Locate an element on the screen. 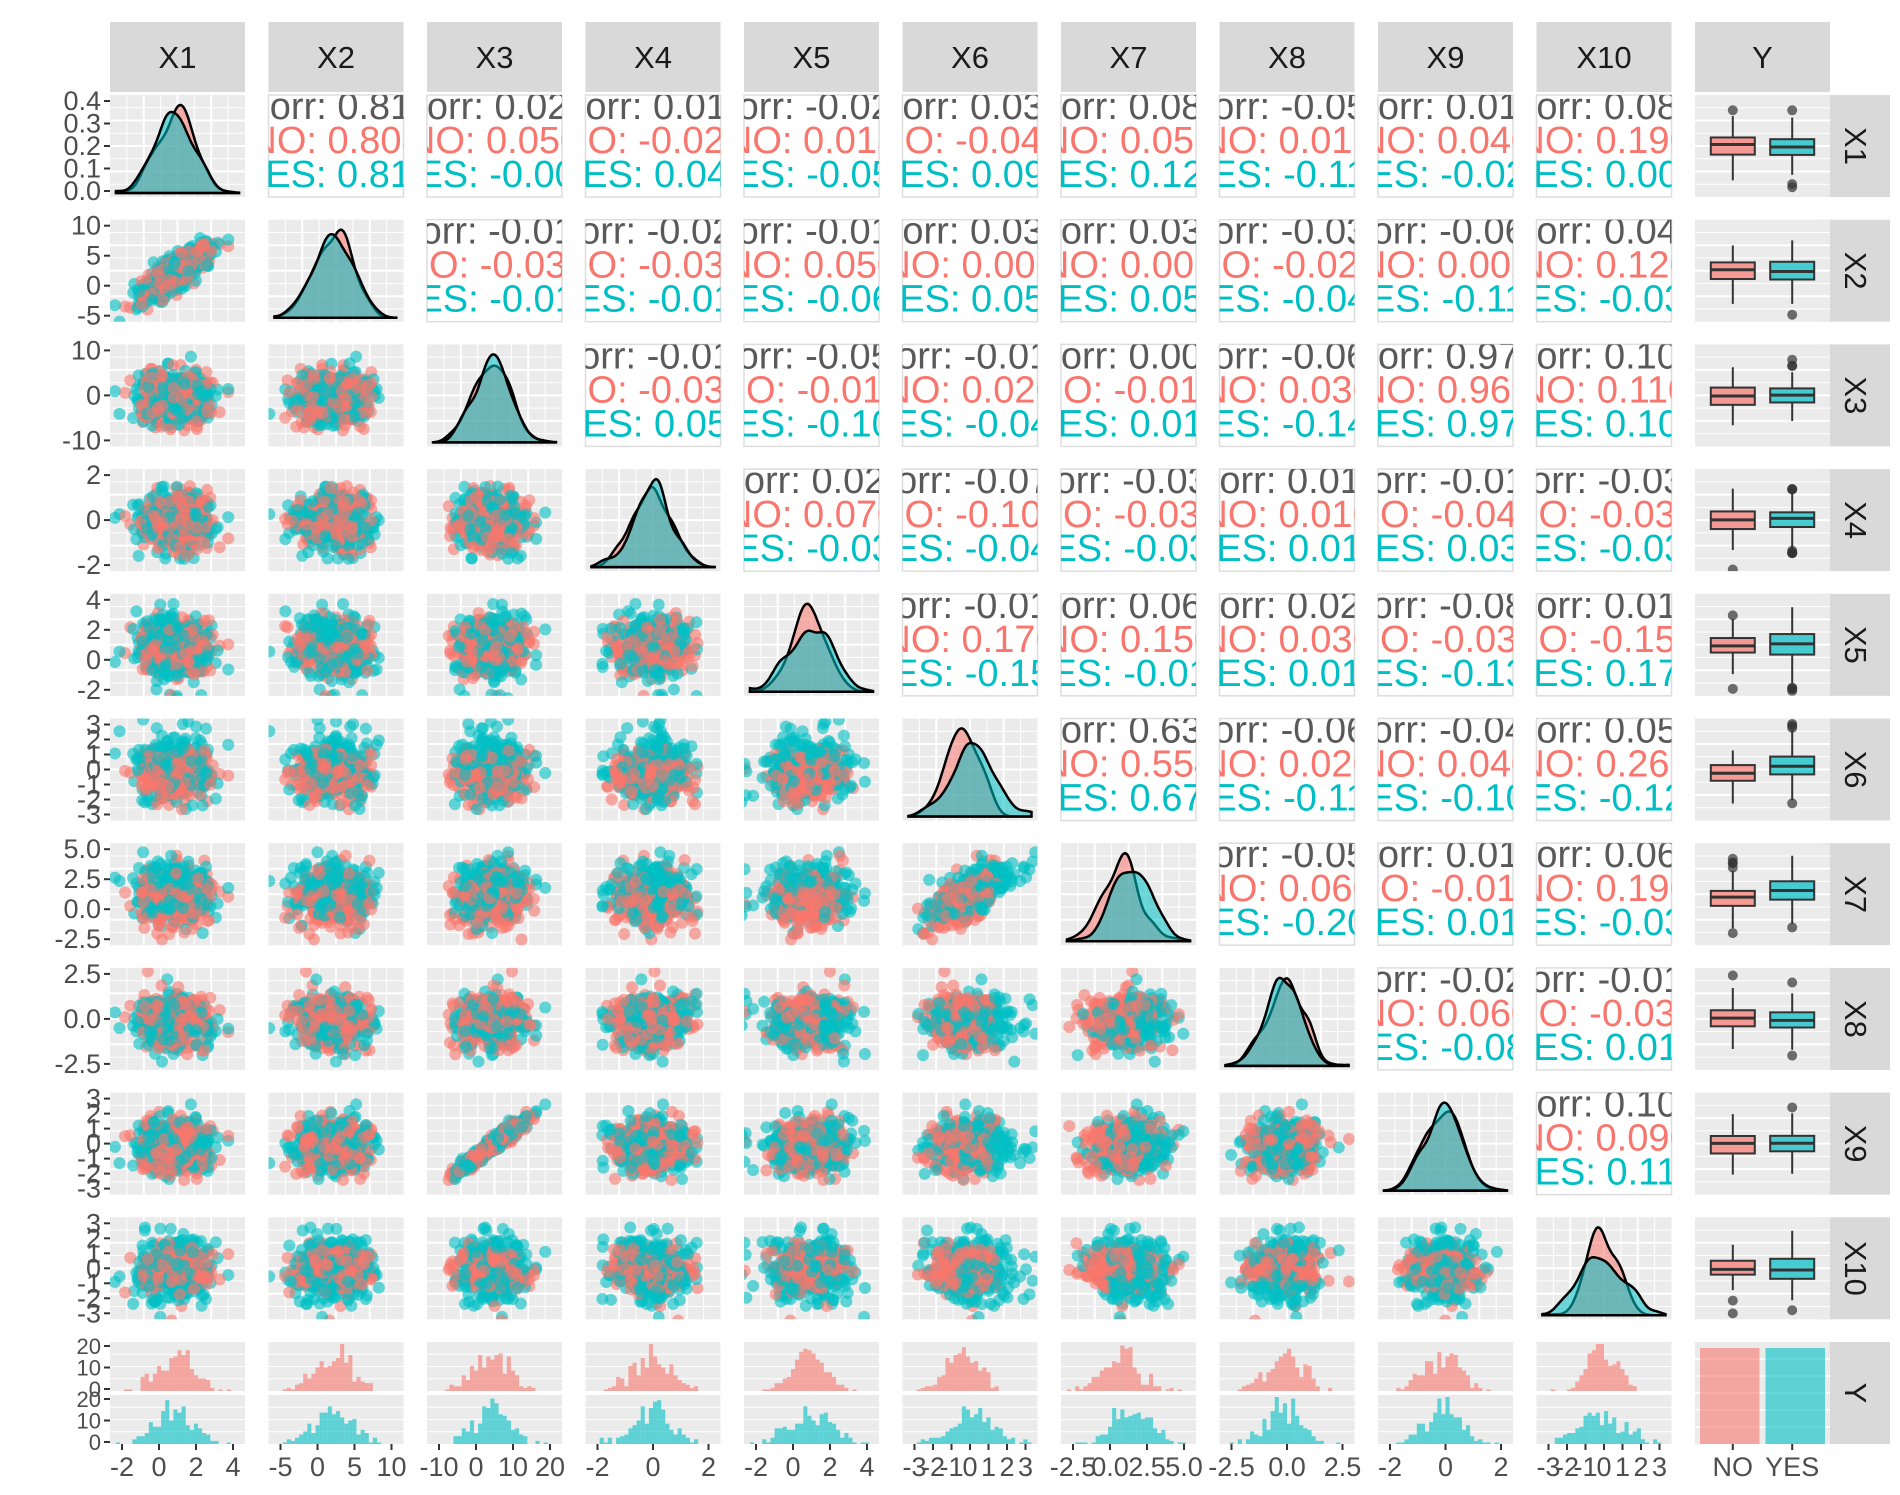  row-strip-label: X1 is located at coordinates (1855, 146).